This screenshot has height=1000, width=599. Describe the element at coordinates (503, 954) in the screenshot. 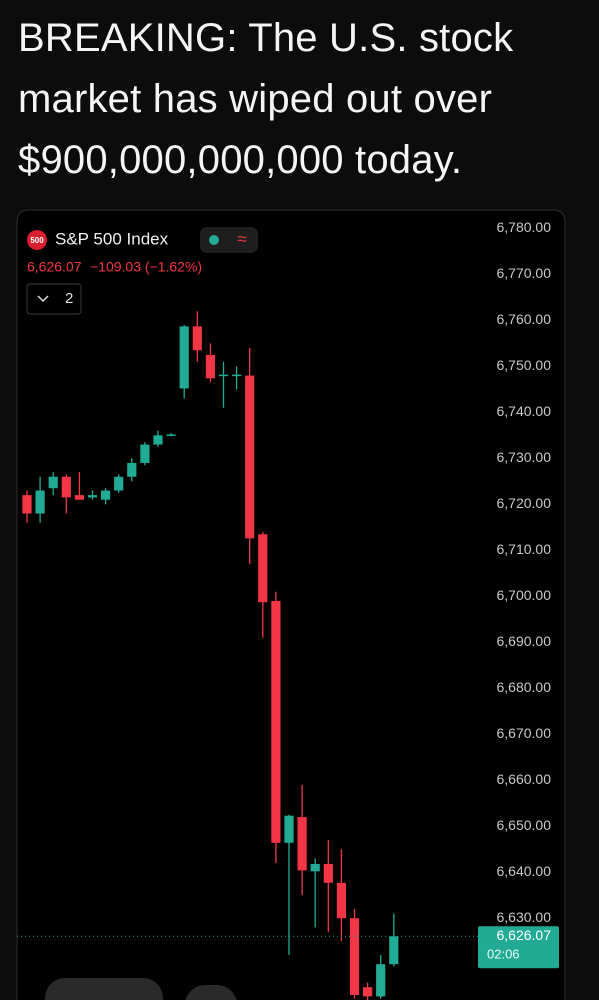

I see `countdown: 02:06` at that location.